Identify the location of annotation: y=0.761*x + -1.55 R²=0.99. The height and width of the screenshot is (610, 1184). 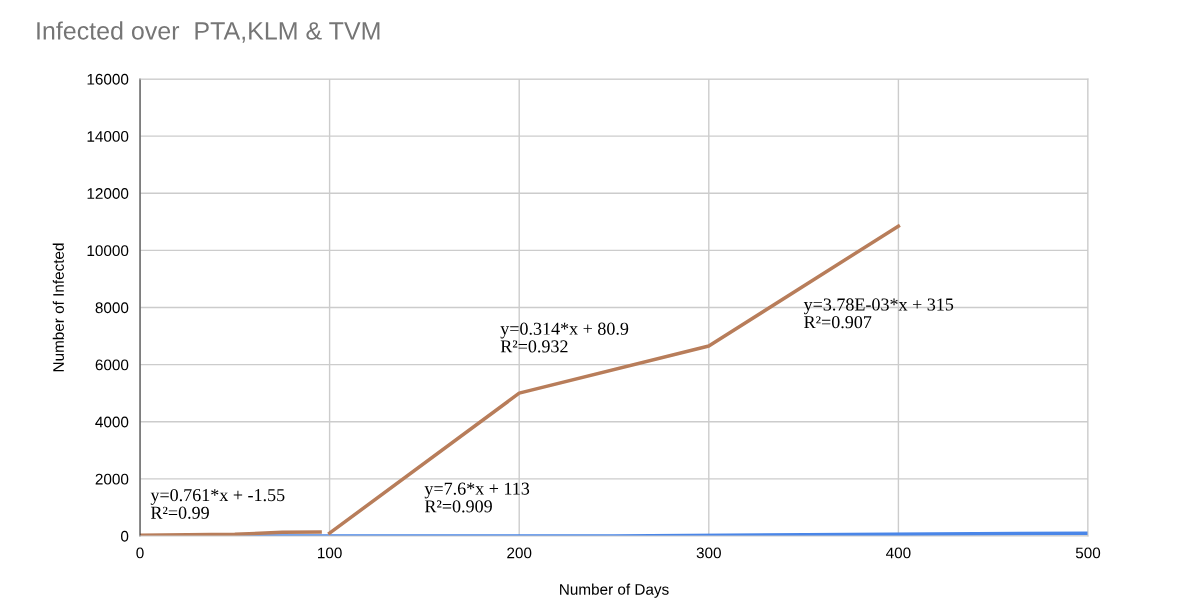
(217, 503).